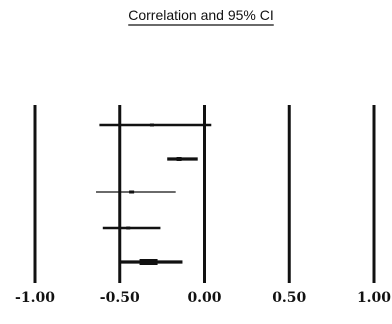 The width and height of the screenshot is (392, 324). I want to click on x-tick-label: -0.50, so click(120, 298).